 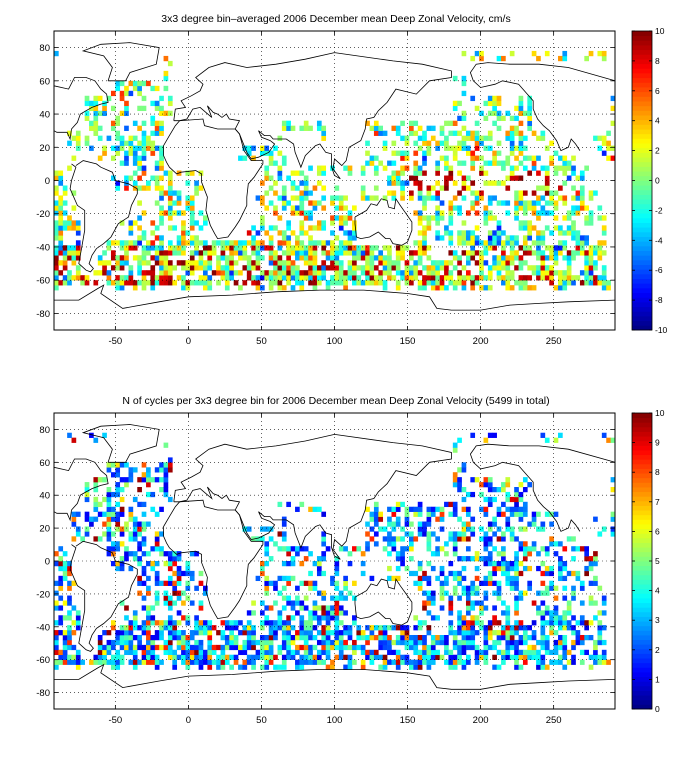 I want to click on y-tick-label: 60, so click(x=44, y=463).